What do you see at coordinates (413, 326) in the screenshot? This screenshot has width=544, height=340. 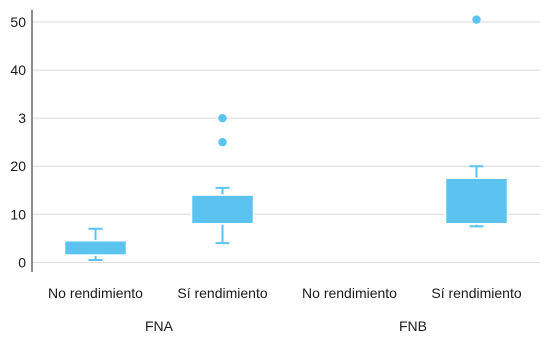 I see `group-label: FNB` at bounding box center [413, 326].